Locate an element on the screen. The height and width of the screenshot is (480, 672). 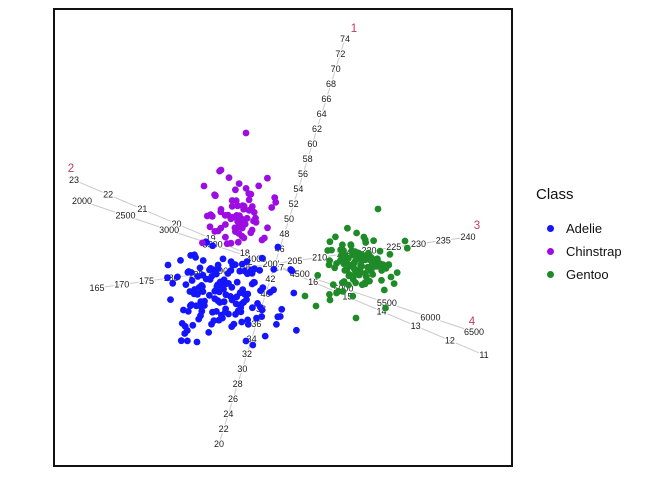
axis-1-tick: 50 is located at coordinates (289, 219).